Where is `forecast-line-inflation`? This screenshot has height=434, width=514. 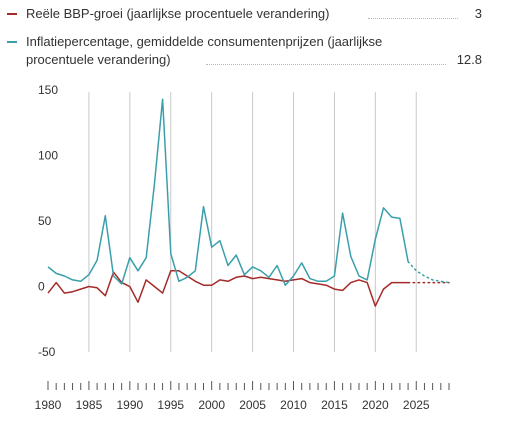
forecast-line-inflation is located at coordinates (428, 272).